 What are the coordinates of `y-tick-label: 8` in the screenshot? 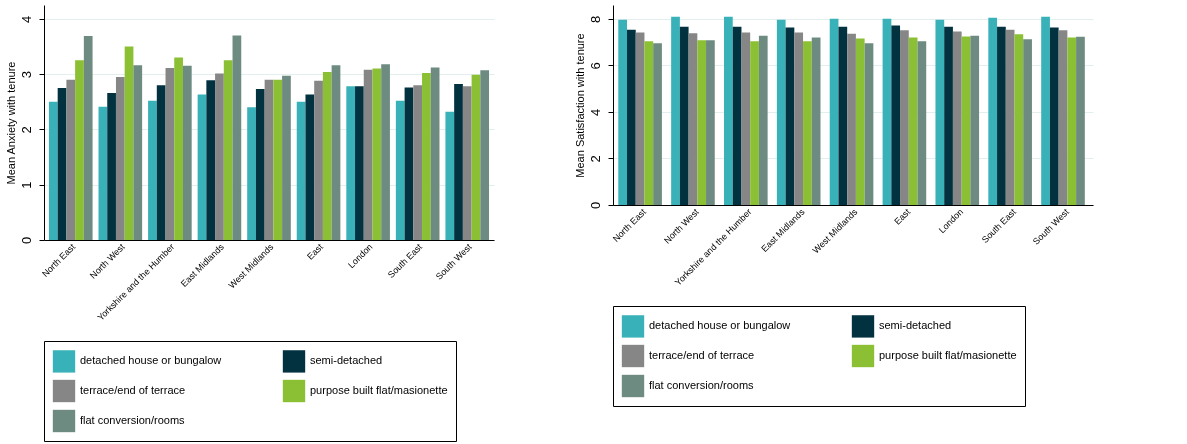 It's located at (595, 19).